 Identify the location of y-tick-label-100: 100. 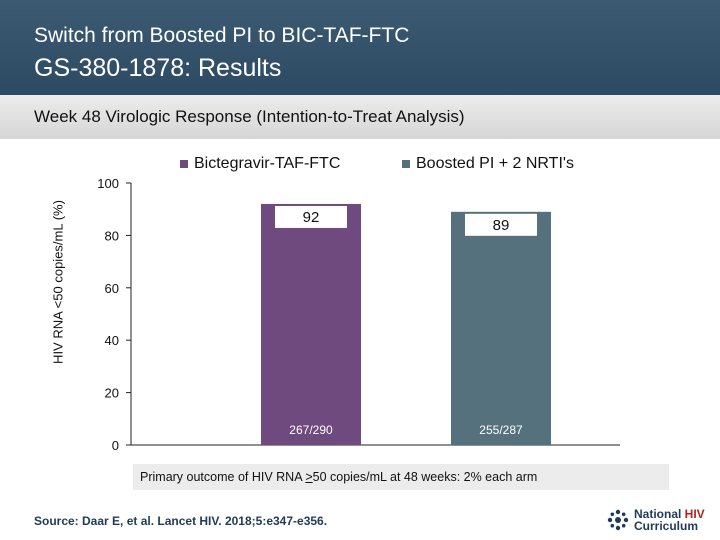
(108, 183).